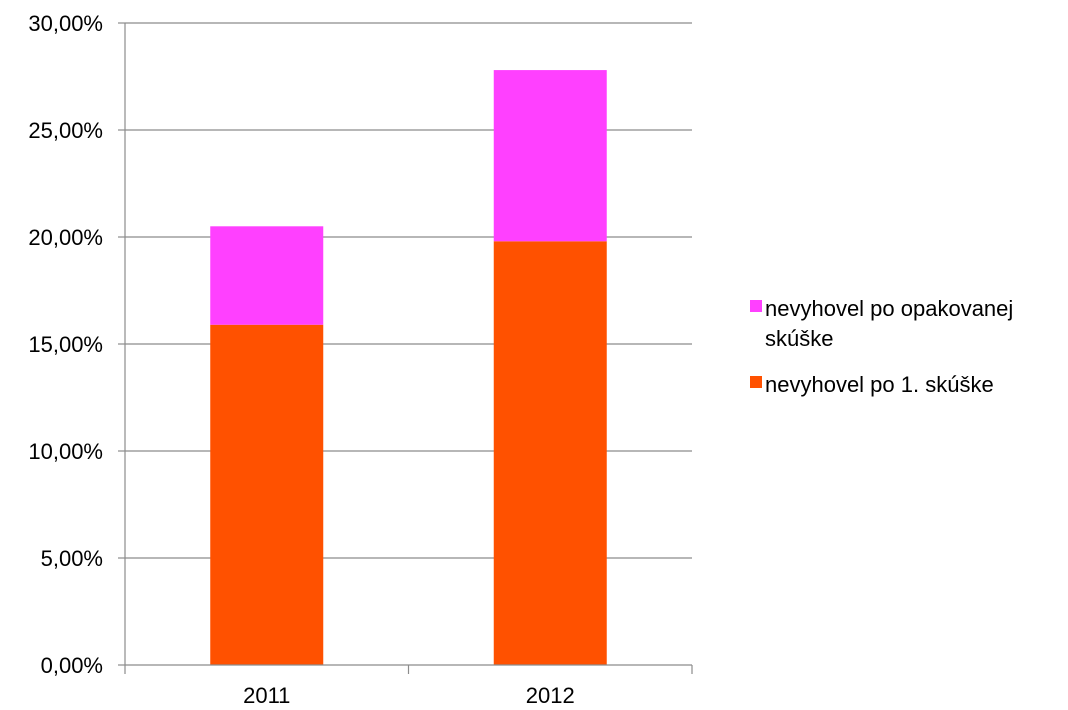 The width and height of the screenshot is (1068, 710). Describe the element at coordinates (65, 237) in the screenshot. I see `y-tick-label: 20,00%` at that location.